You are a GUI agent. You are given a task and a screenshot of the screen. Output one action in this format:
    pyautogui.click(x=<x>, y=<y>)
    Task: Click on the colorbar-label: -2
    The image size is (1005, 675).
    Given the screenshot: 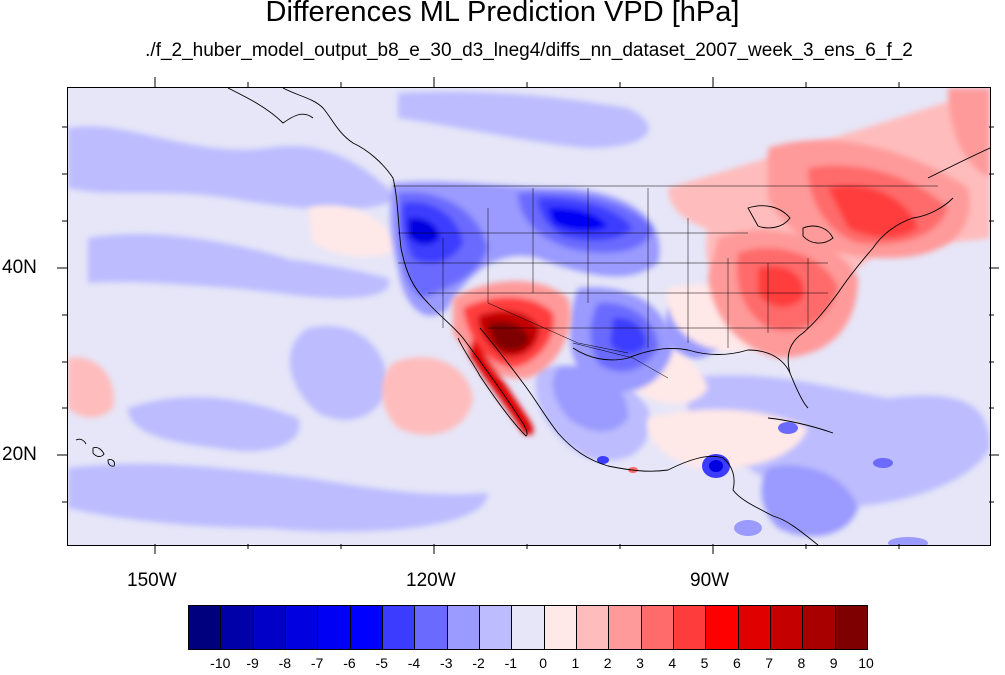 What is the action you would take?
    pyautogui.click(x=478, y=663)
    